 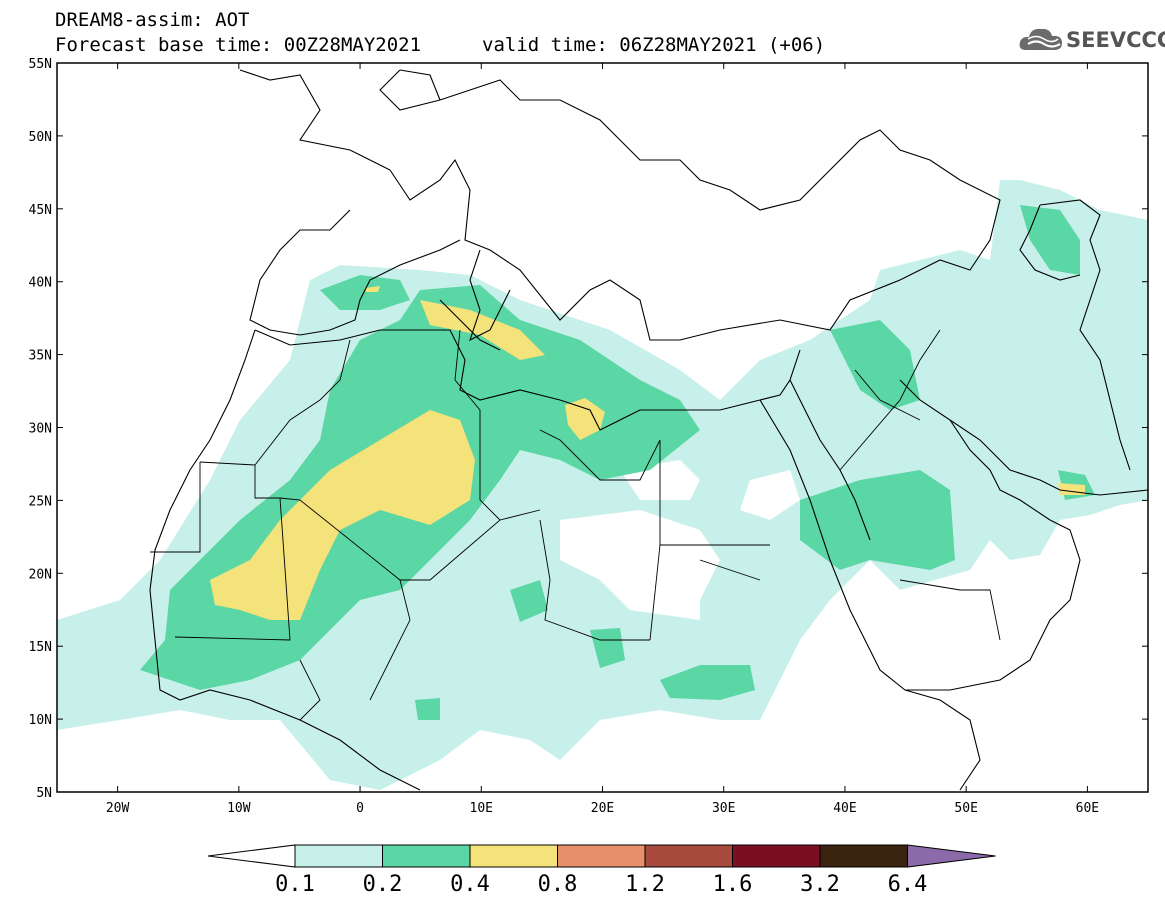 I want to click on seevccc-logo: SEEVCCC, so click(x=1091, y=40).